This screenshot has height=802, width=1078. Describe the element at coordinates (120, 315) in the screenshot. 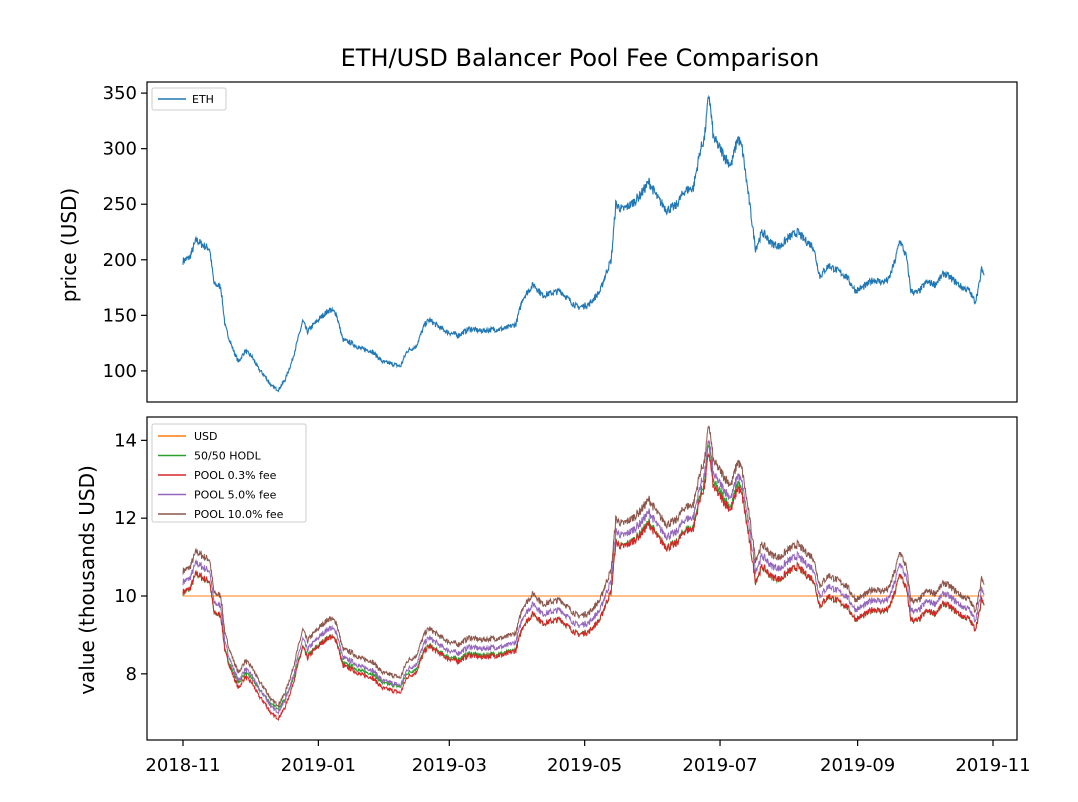

I see `price-y-tick-label: 150` at that location.